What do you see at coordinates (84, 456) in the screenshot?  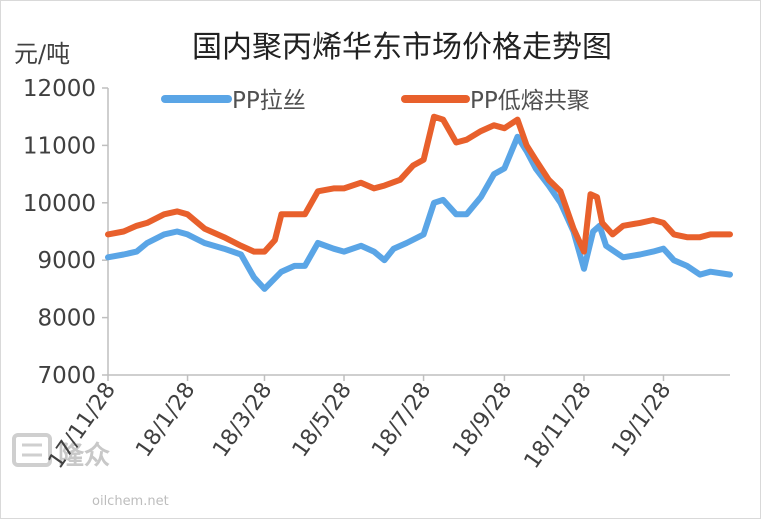 I see `watermark-logo-text: 隆众` at bounding box center [84, 456].